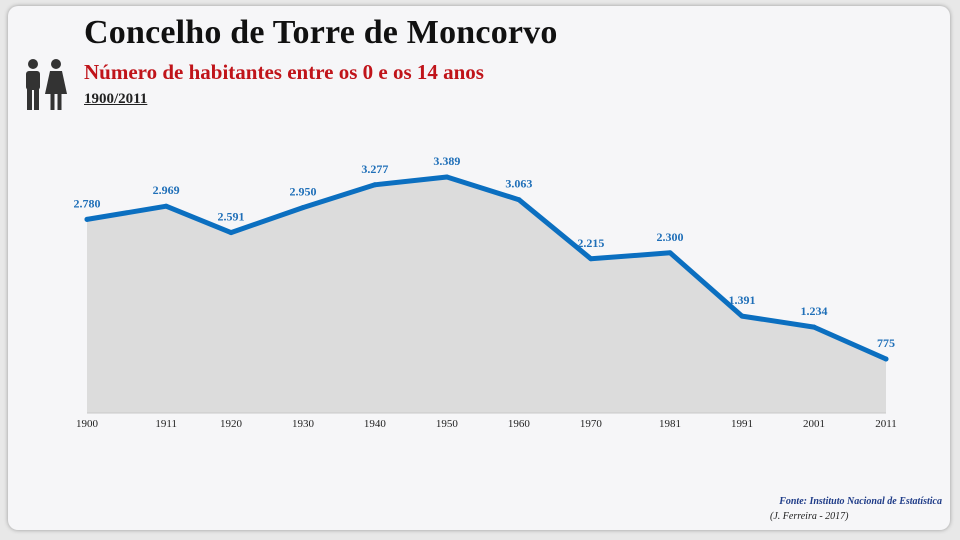 This screenshot has width=960, height=540. What do you see at coordinates (303, 424) in the screenshot?
I see `x-tick-1930: 1930` at bounding box center [303, 424].